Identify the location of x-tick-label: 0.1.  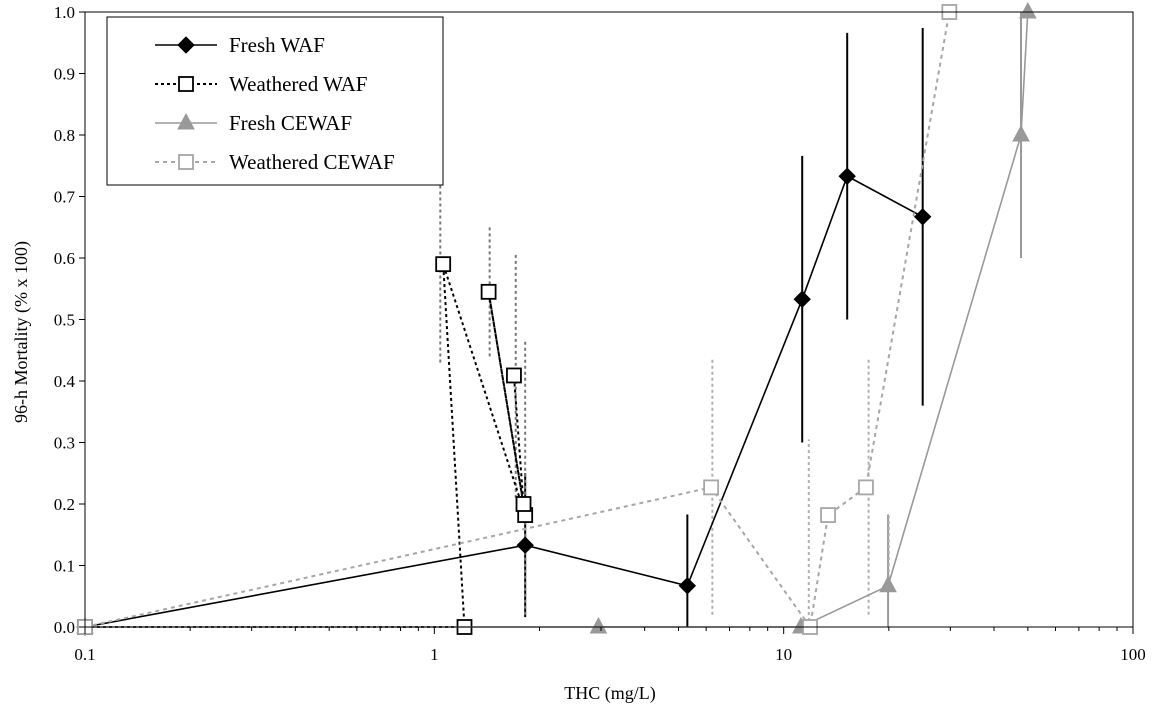
(84, 654).